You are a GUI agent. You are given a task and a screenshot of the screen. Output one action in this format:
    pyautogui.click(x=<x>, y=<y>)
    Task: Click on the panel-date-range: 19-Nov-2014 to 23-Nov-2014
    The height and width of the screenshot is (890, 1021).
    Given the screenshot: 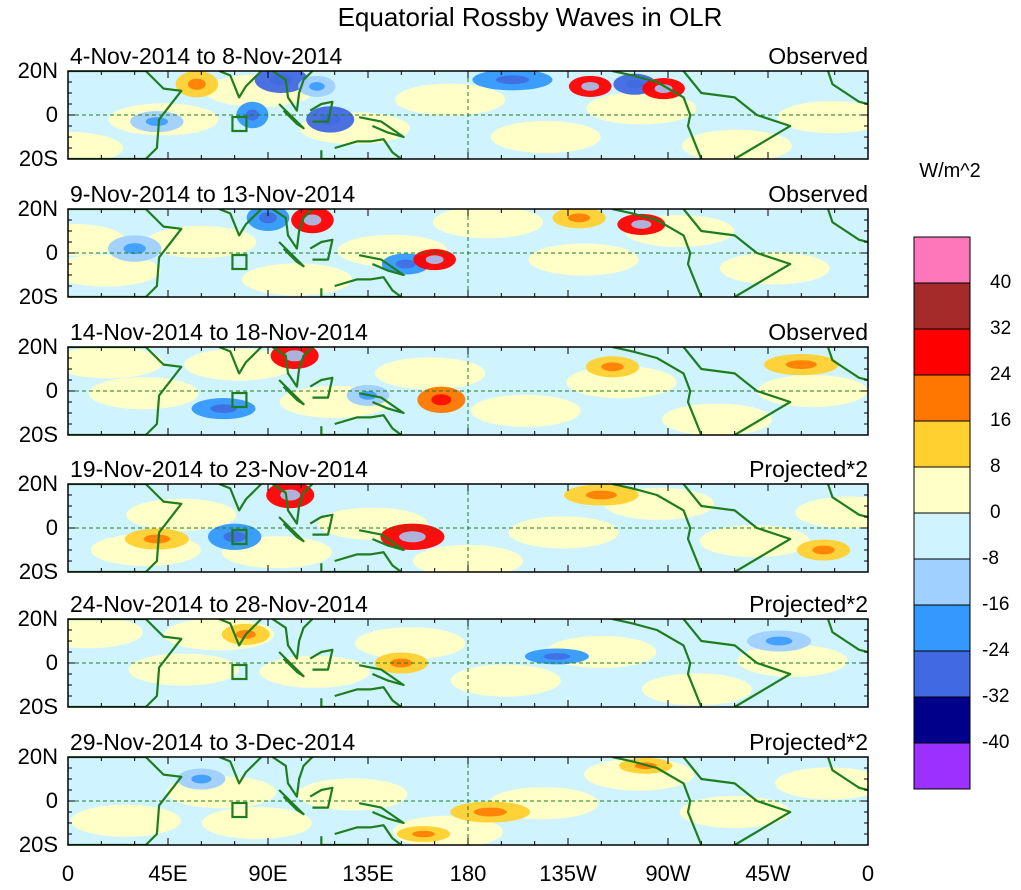 What is the action you would take?
    pyautogui.click(x=219, y=469)
    